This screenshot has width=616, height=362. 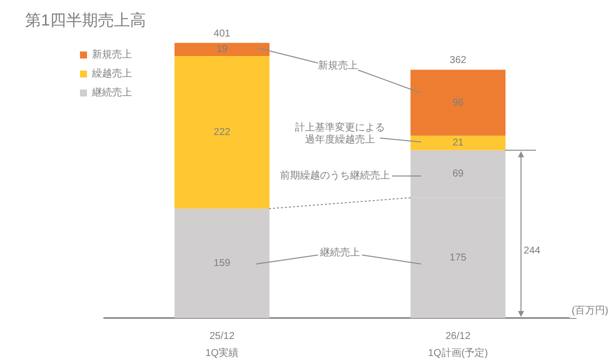 I want to click on annotation: 新規売上, so click(x=338, y=66).